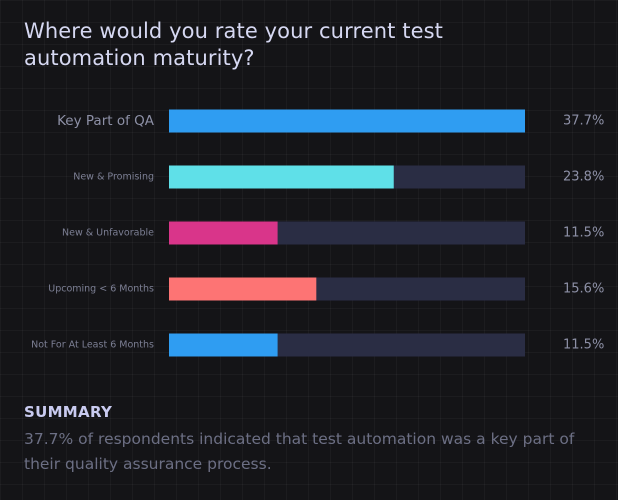  Describe the element at coordinates (68, 412) in the screenshot. I see `summary-heading: SUMMARY` at that location.